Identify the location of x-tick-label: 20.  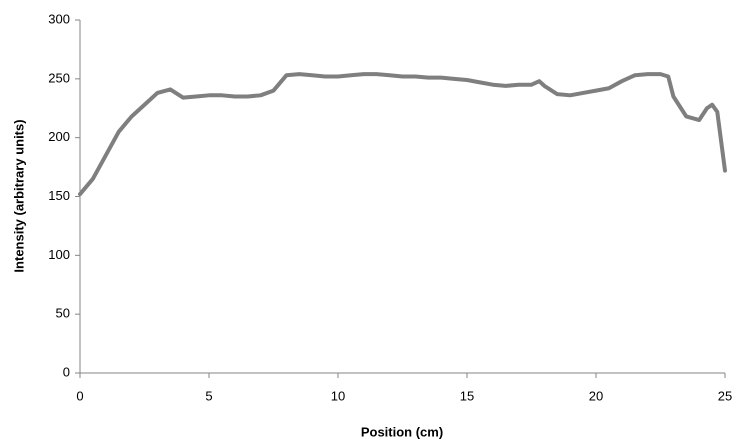
(596, 395).